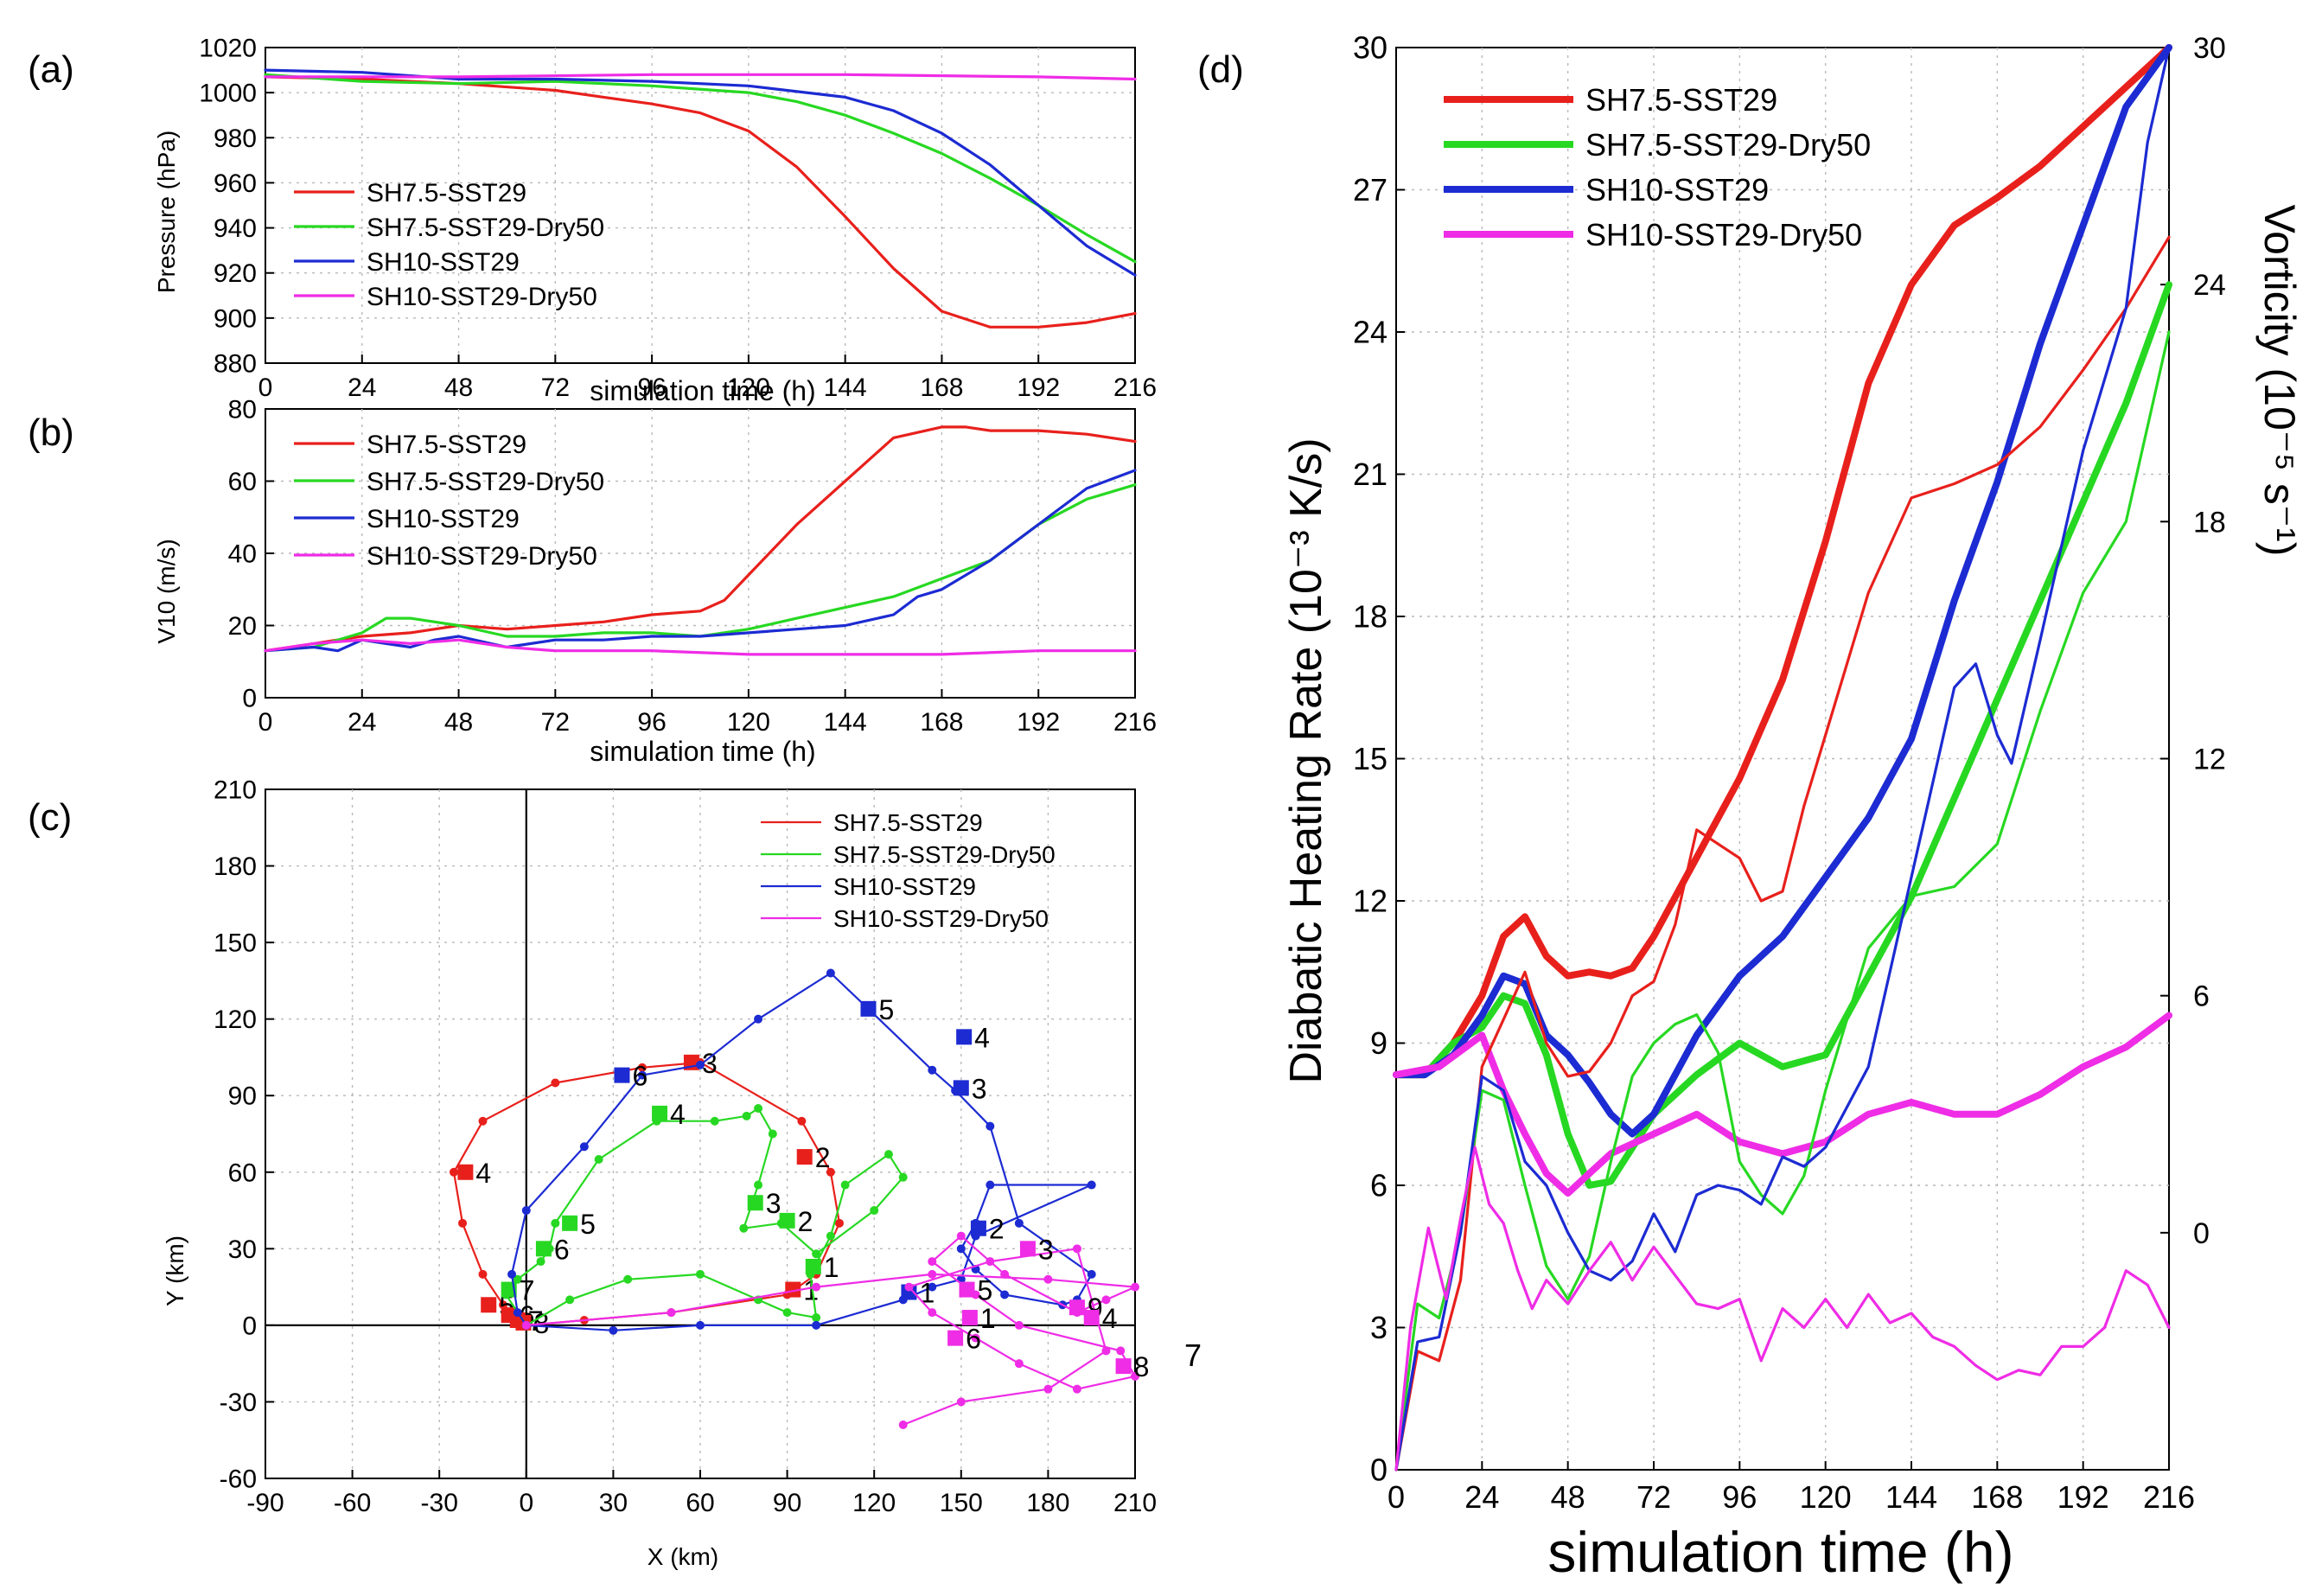 This screenshot has height=1596, width=2322. What do you see at coordinates (485, 228) in the screenshot?
I see `legend-label-a-2: SH7.5-SST29-Dry50` at bounding box center [485, 228].